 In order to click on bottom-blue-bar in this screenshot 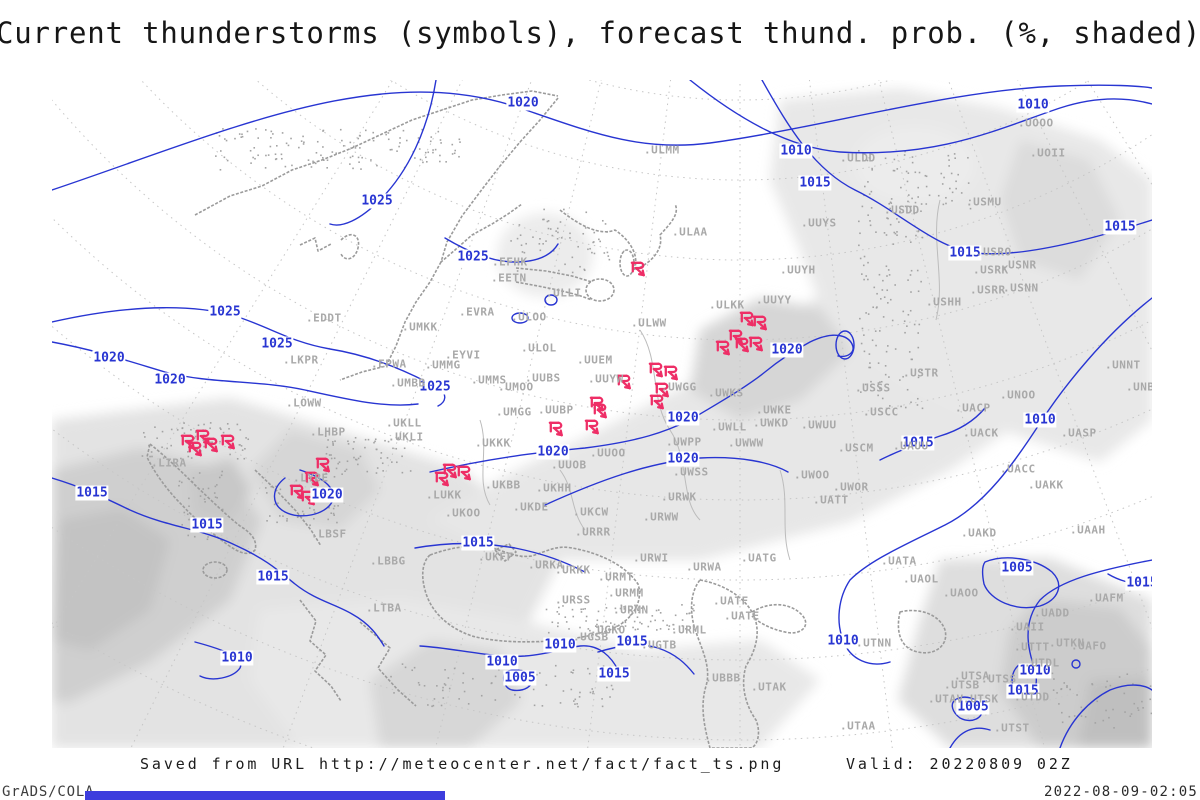, I will do `click(265, 795)`.